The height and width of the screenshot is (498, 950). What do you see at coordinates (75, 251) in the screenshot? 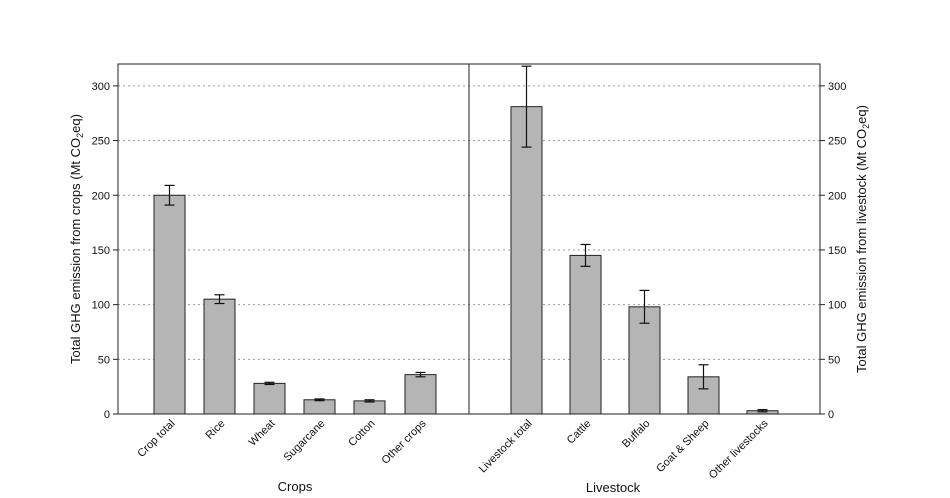
I see `left-axis-title-main: Total GHG emission from crops (Mt CO` at bounding box center [75, 251].